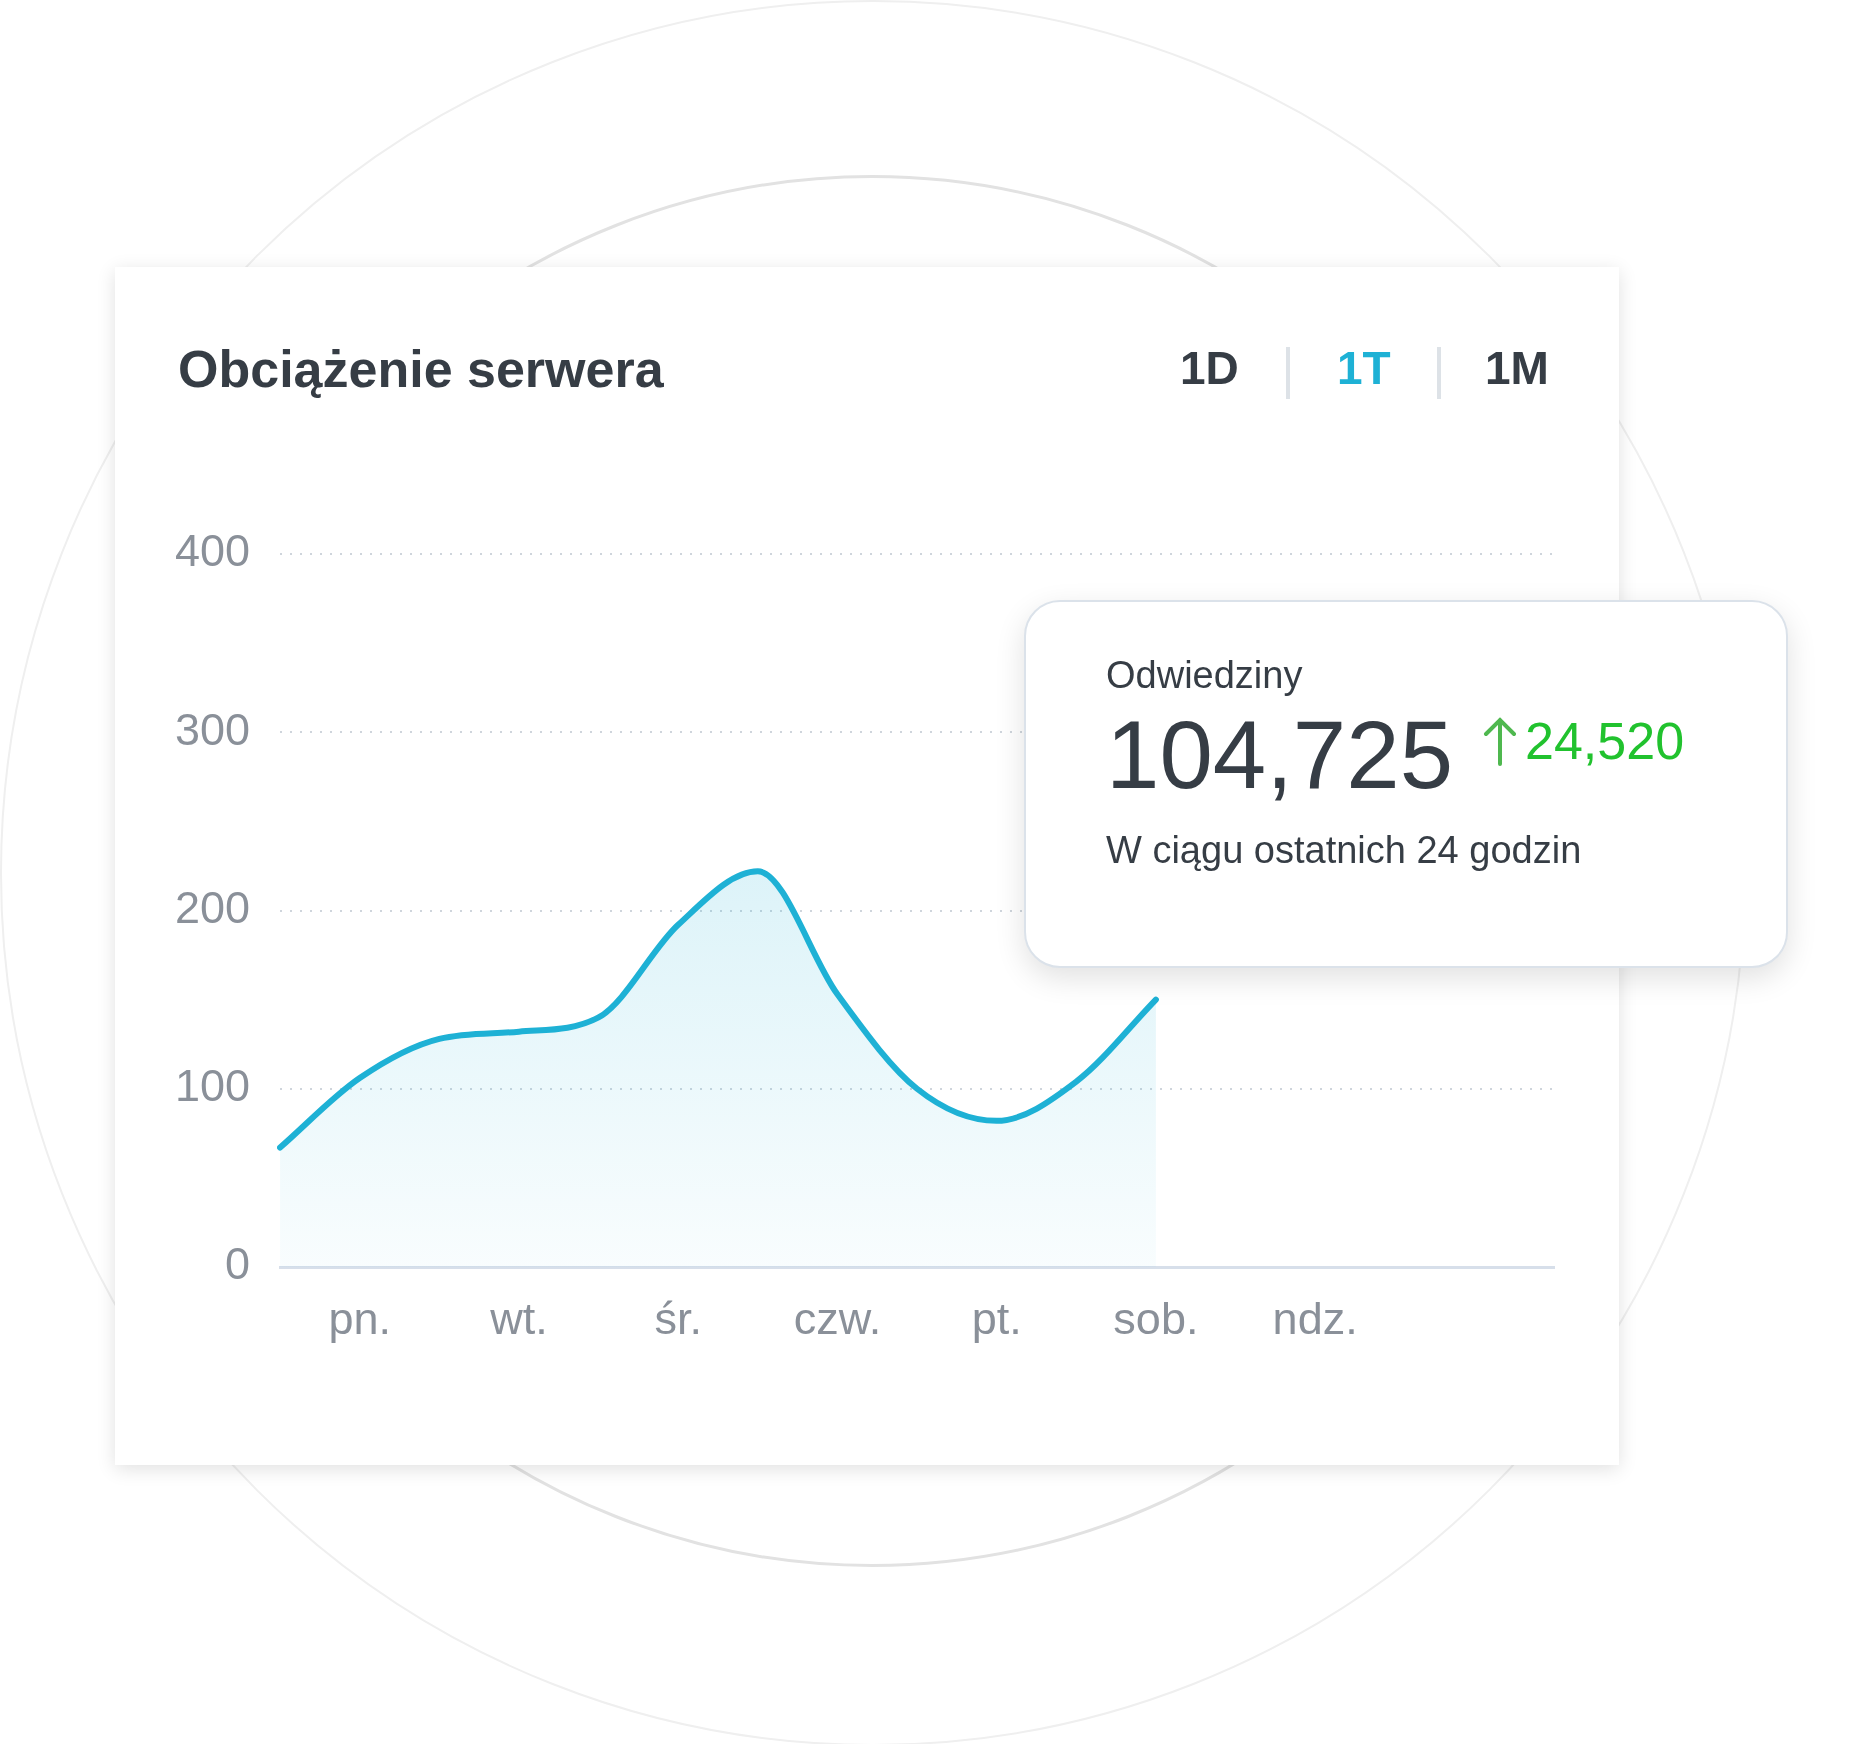  I want to click on chart-title: Obciążenie serwera, so click(421, 369).